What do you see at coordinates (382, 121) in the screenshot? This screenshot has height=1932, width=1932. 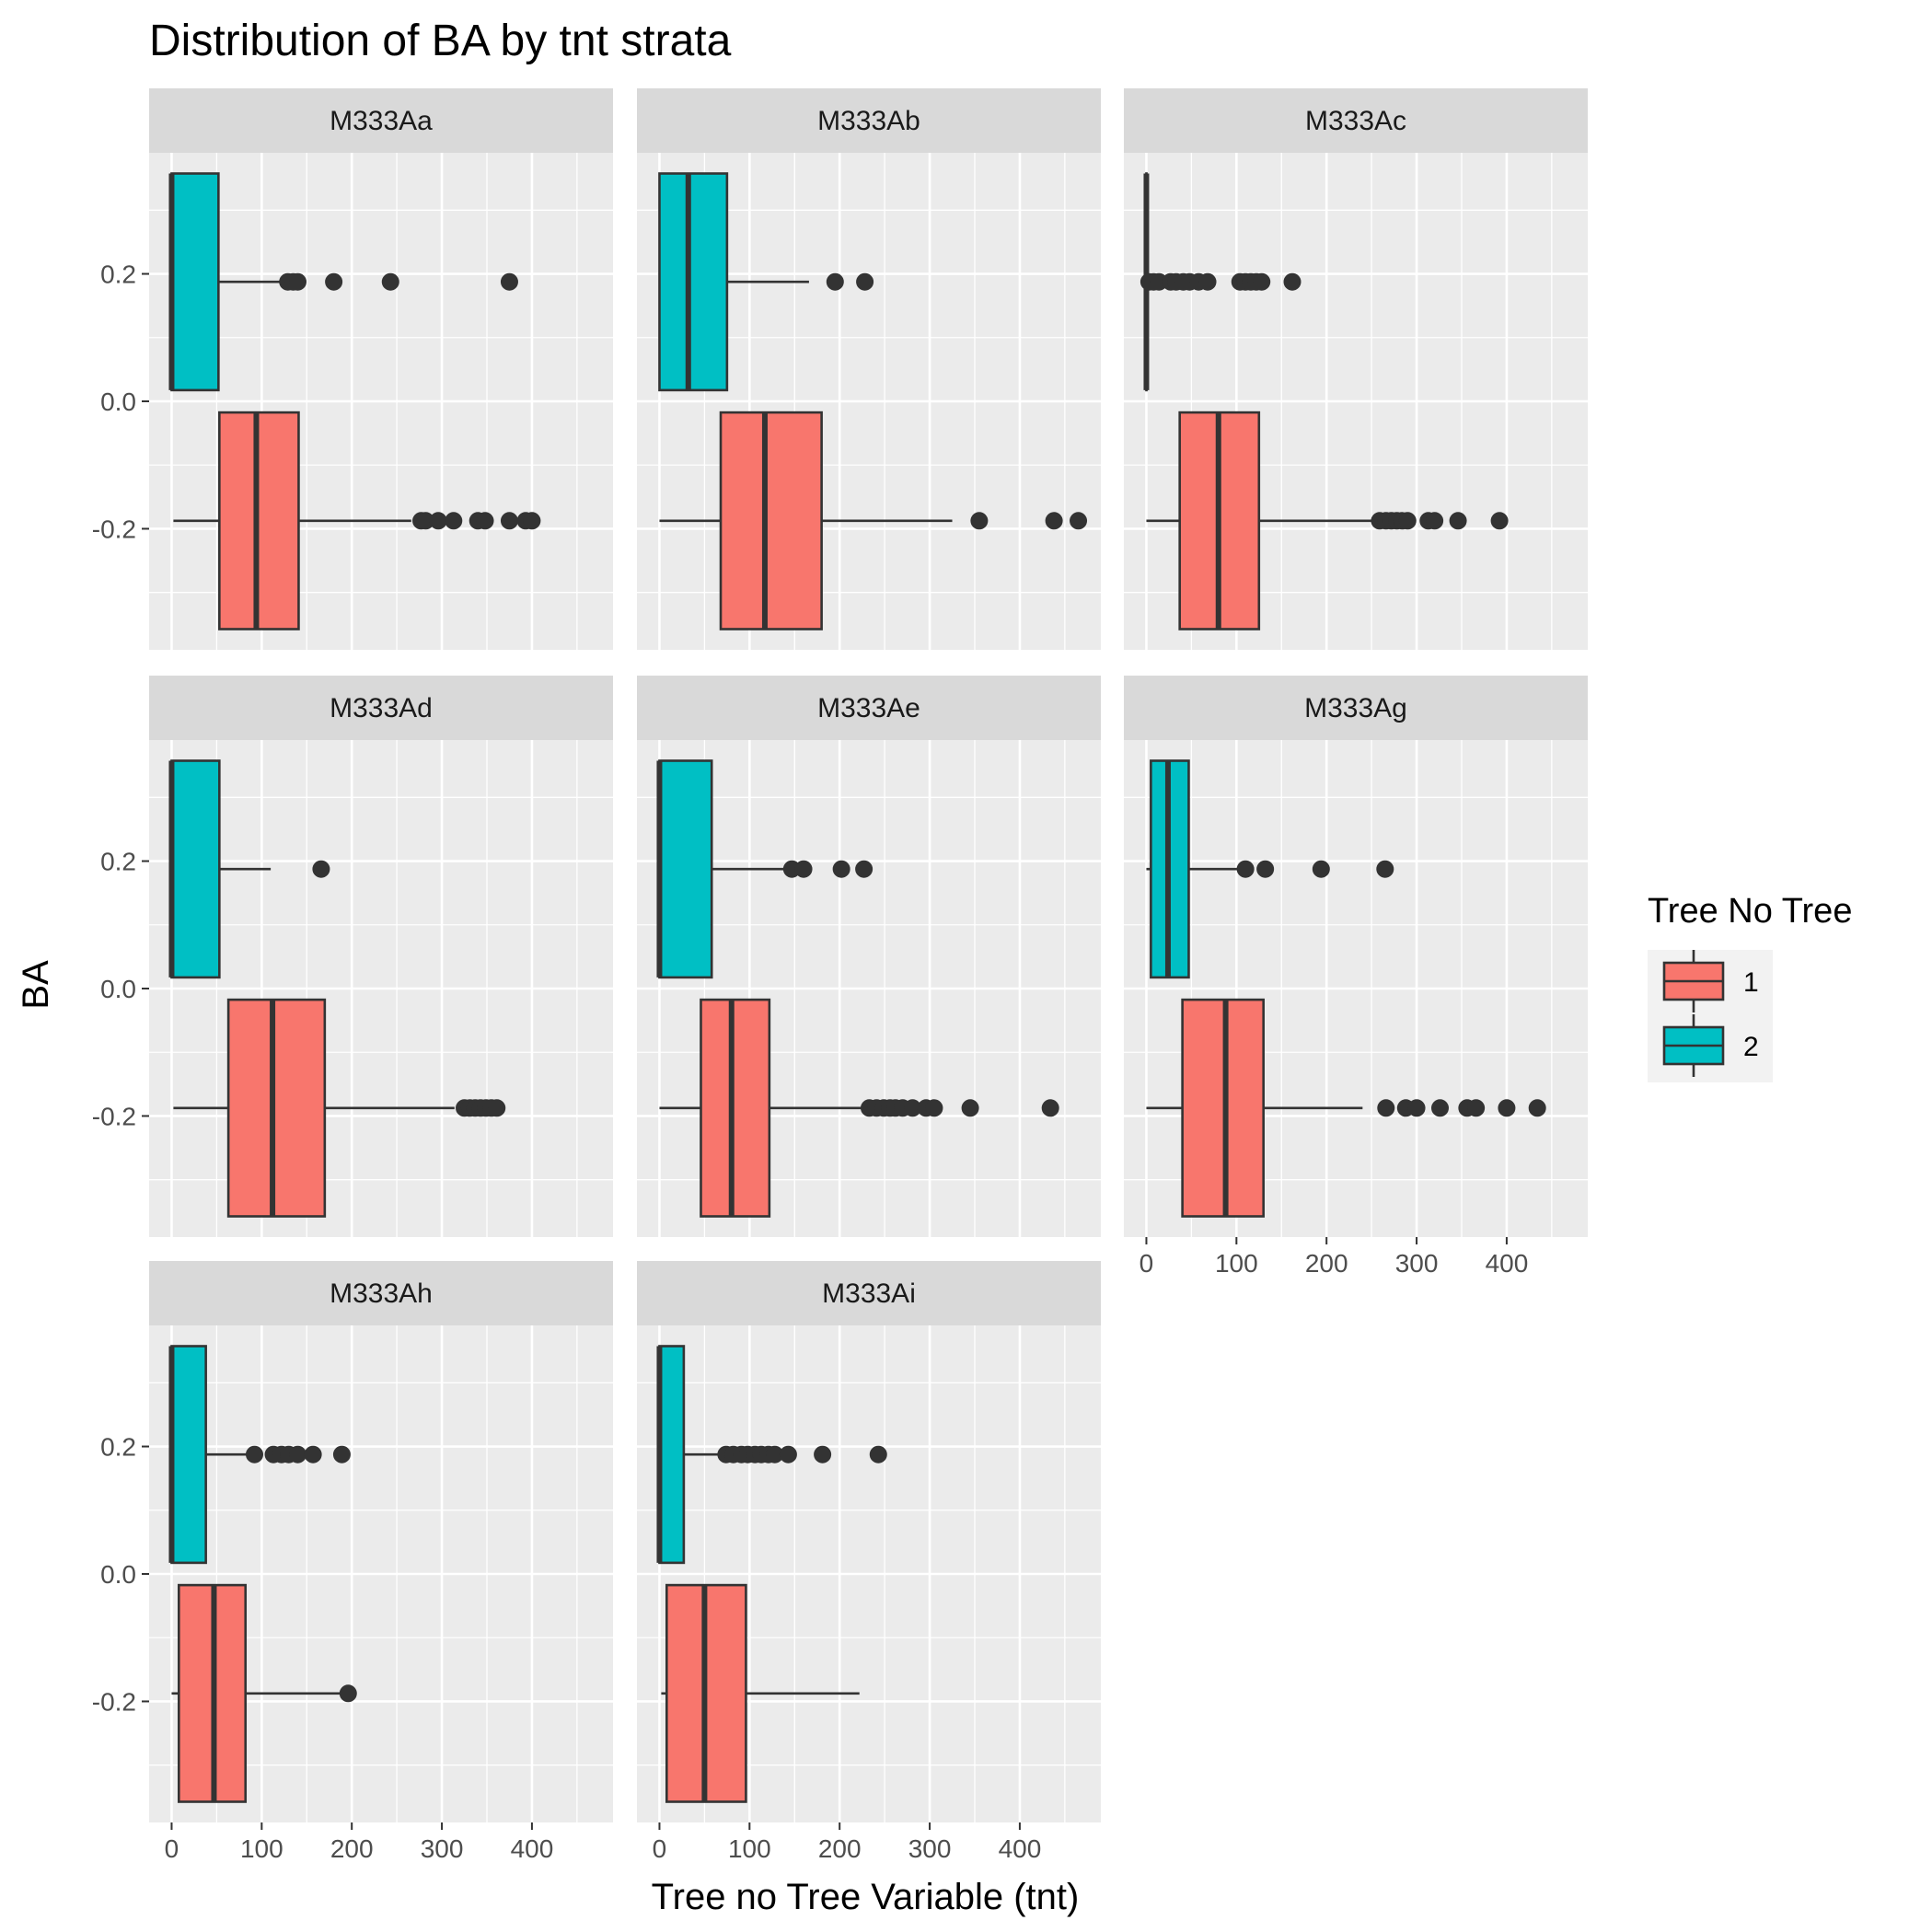 I see `facet-strip-label: M333Aa` at bounding box center [382, 121].